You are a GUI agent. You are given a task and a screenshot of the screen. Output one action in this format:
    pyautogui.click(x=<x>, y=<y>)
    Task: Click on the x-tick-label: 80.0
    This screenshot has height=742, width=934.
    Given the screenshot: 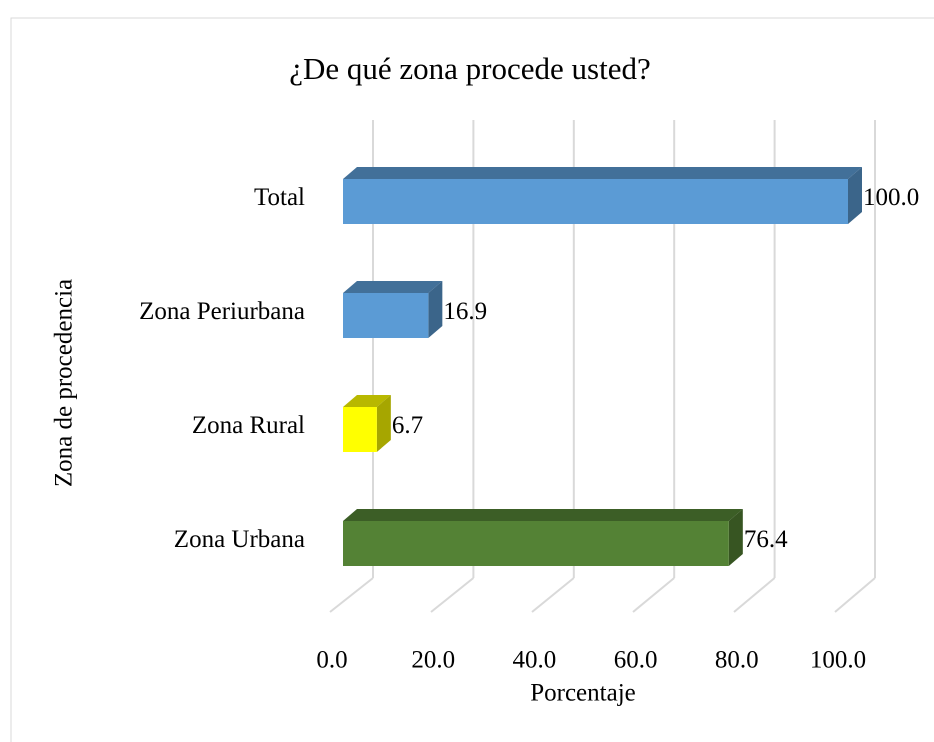 What is the action you would take?
    pyautogui.click(x=737, y=660)
    